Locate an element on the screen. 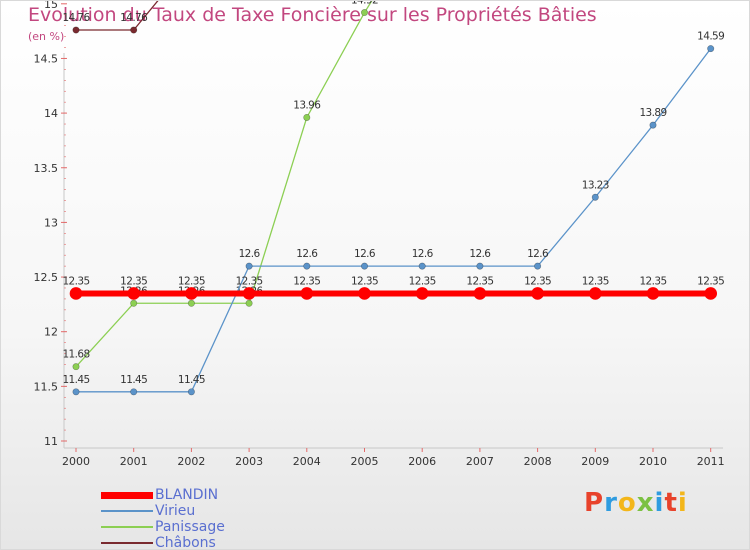 This screenshot has width=750, height=550. y-tick-label: 15 is located at coordinates (51, 6).